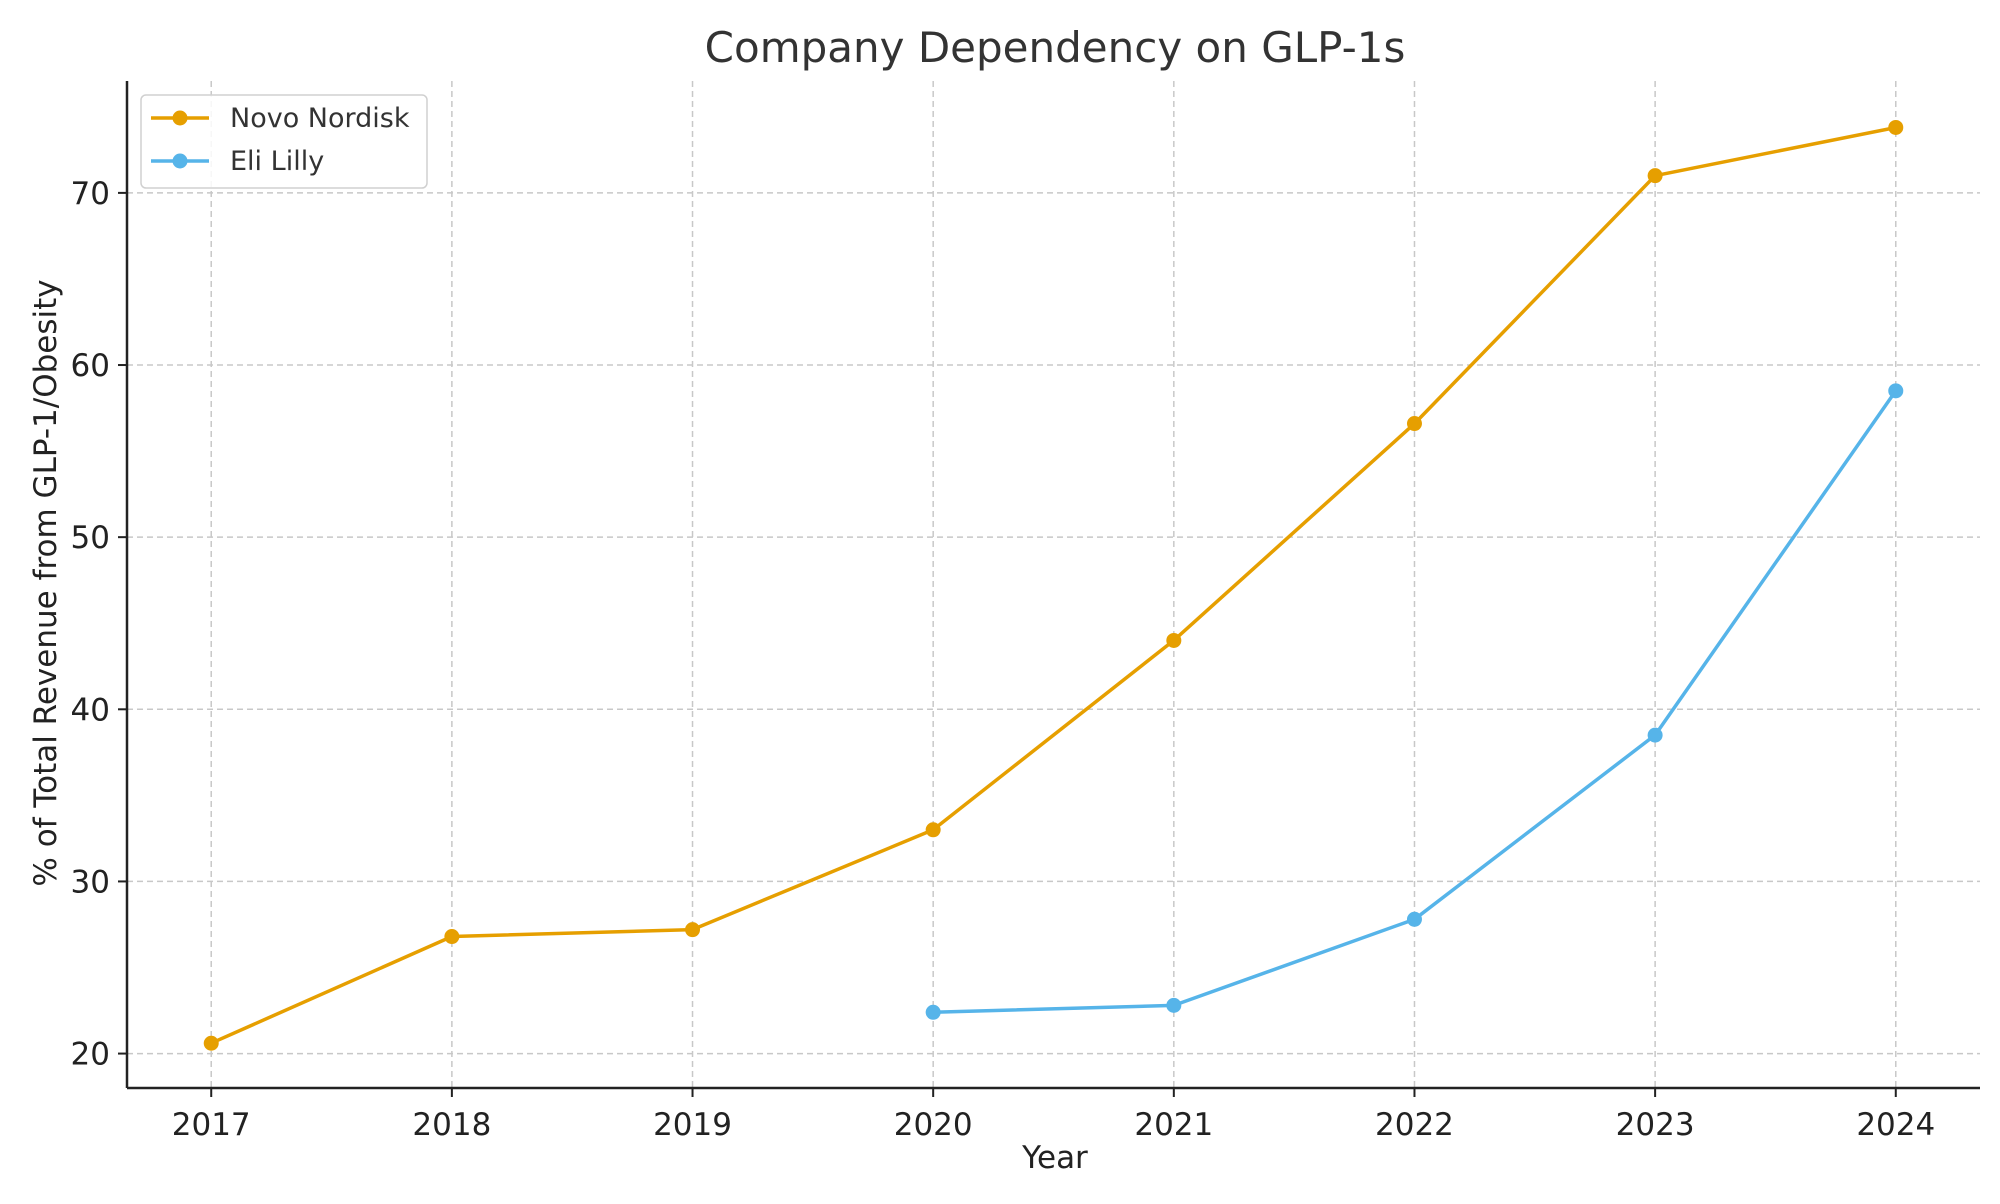  Describe the element at coordinates (90, 538) in the screenshot. I see `y-tick-label: 50` at that location.